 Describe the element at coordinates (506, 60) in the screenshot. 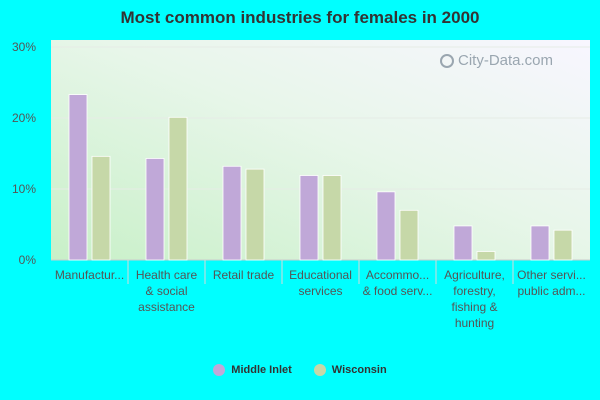

I see `watermark-text: City-Data.com` at that location.